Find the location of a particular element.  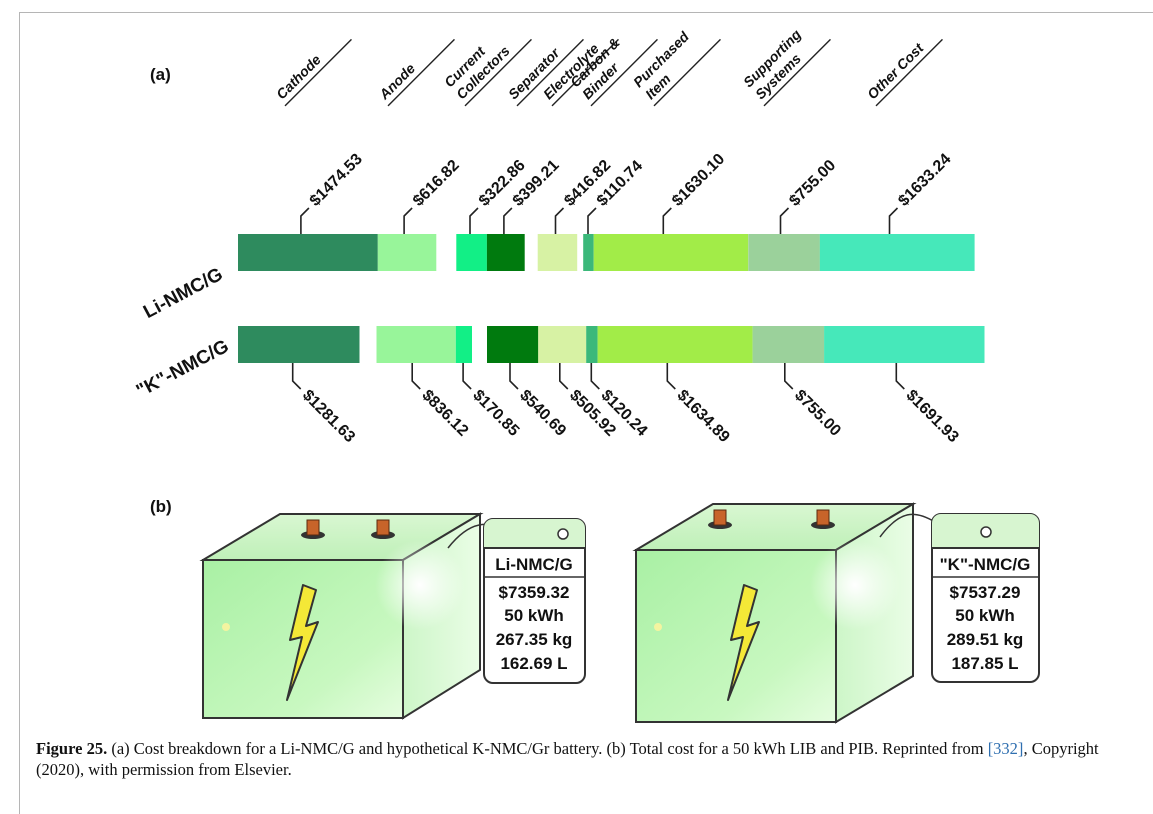

value-label: $540.69 is located at coordinates (542, 413).